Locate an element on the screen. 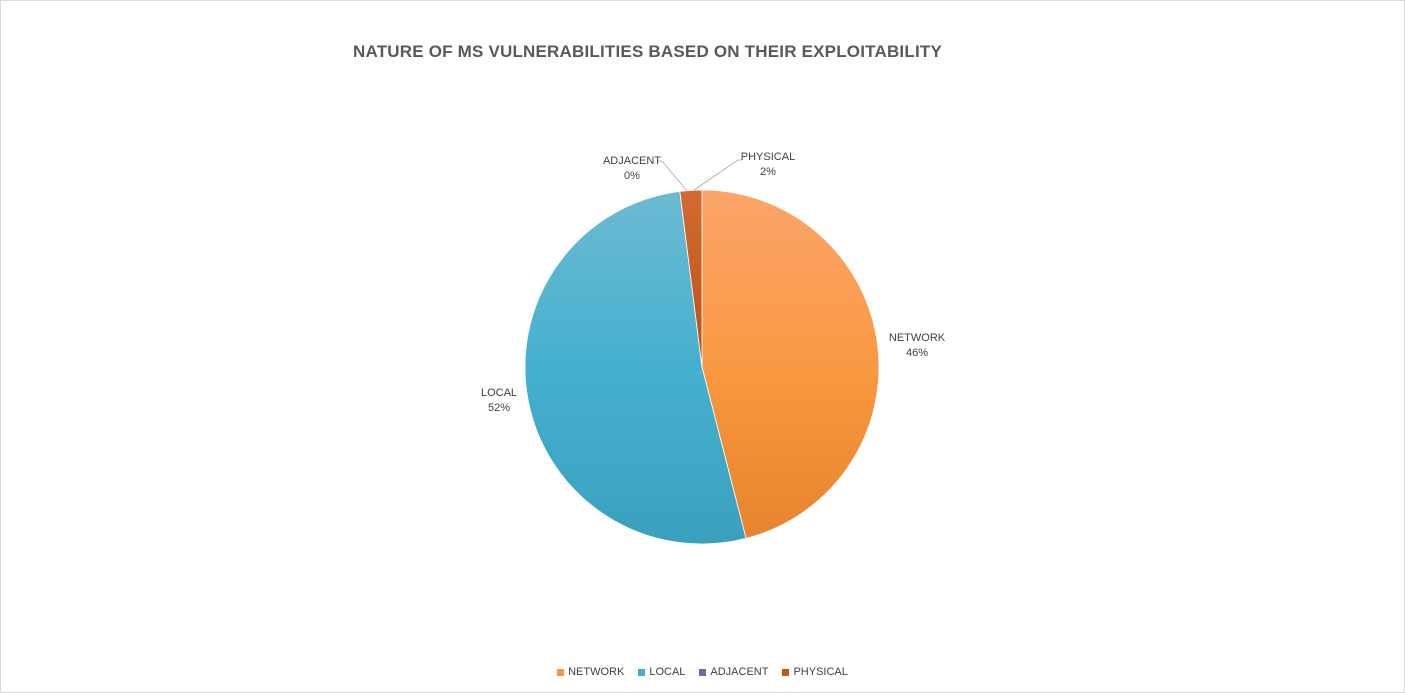  legend-swatch-local is located at coordinates (642, 672).